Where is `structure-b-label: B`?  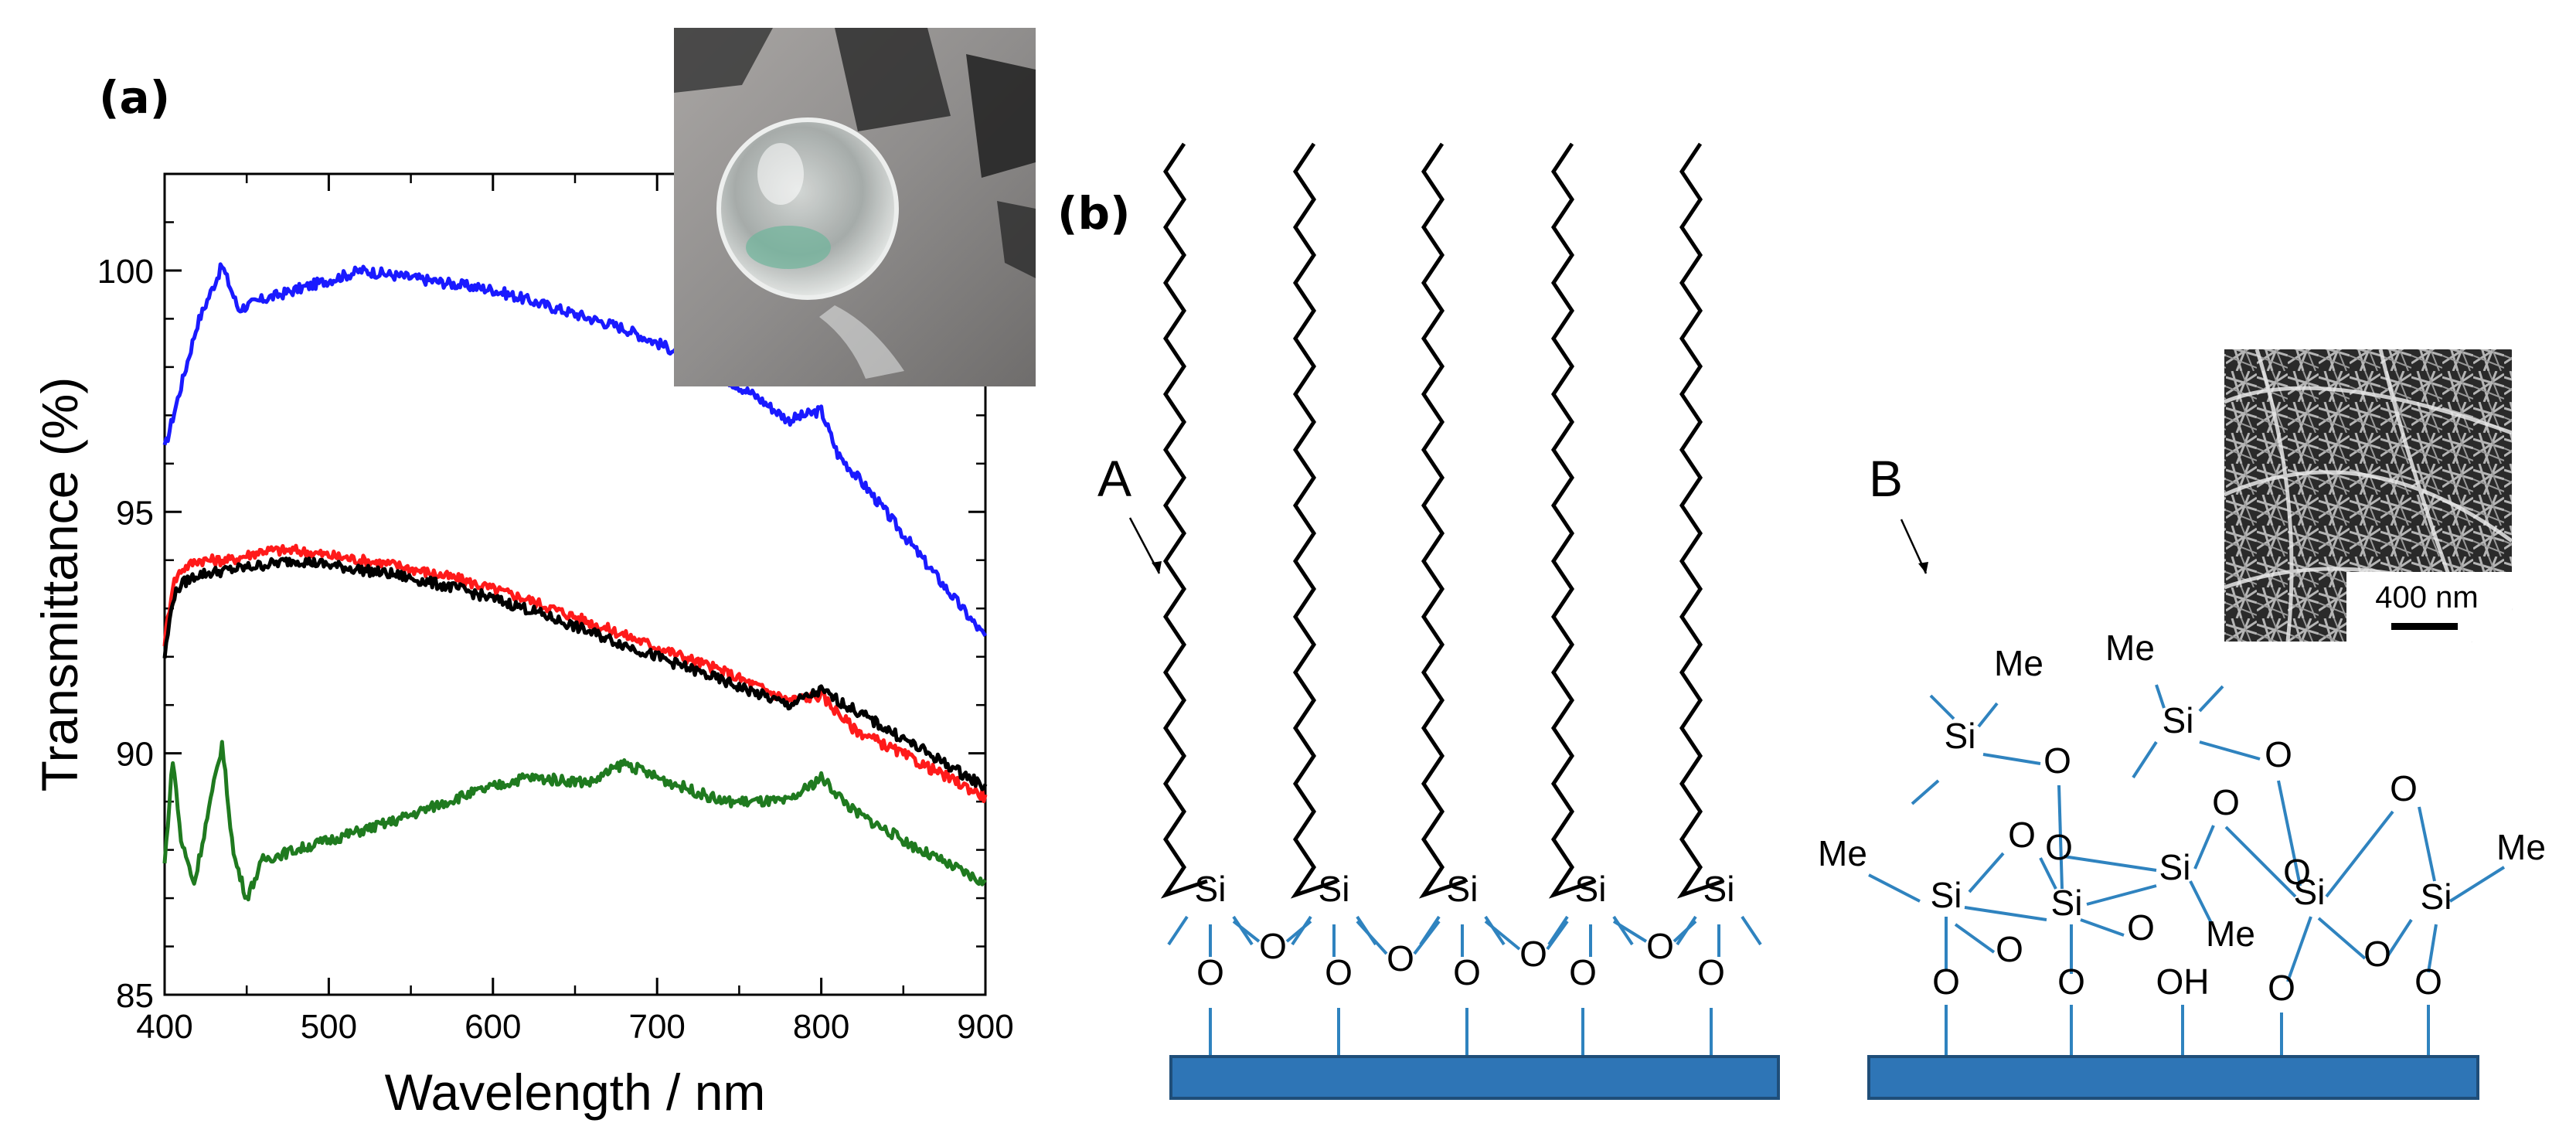
structure-b-label: B is located at coordinates (1886, 478).